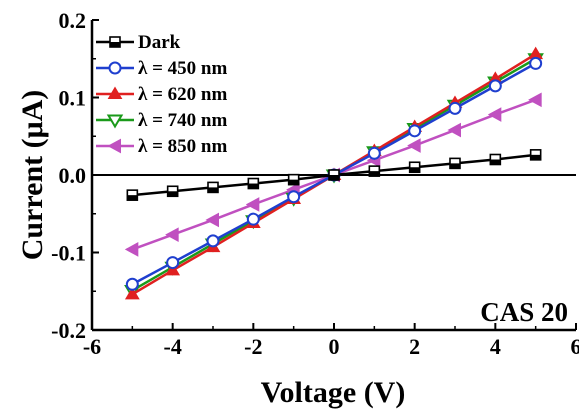  What do you see at coordinates (173, 346) in the screenshot?
I see `x-tick-label: -4` at bounding box center [173, 346].